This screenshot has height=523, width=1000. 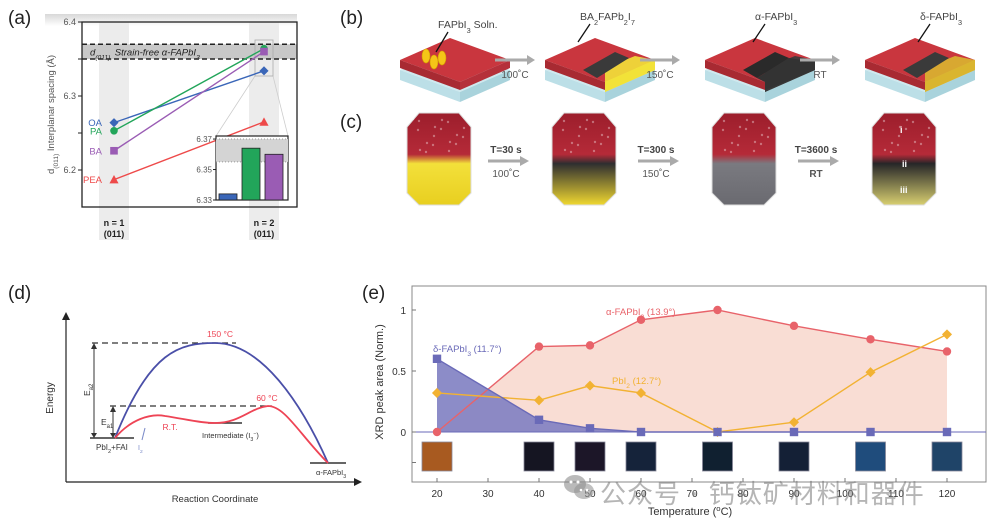 What do you see at coordinates (947, 494) in the screenshot?
I see `x-tick-label: 120` at bounding box center [947, 494].